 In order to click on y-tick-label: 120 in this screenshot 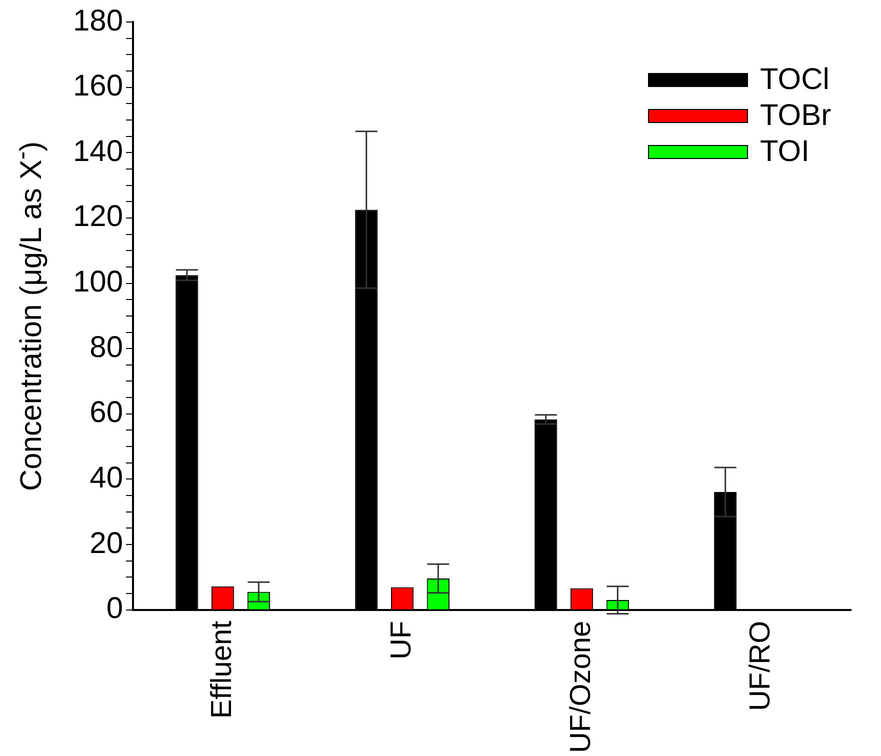, I will do `click(98, 217)`.